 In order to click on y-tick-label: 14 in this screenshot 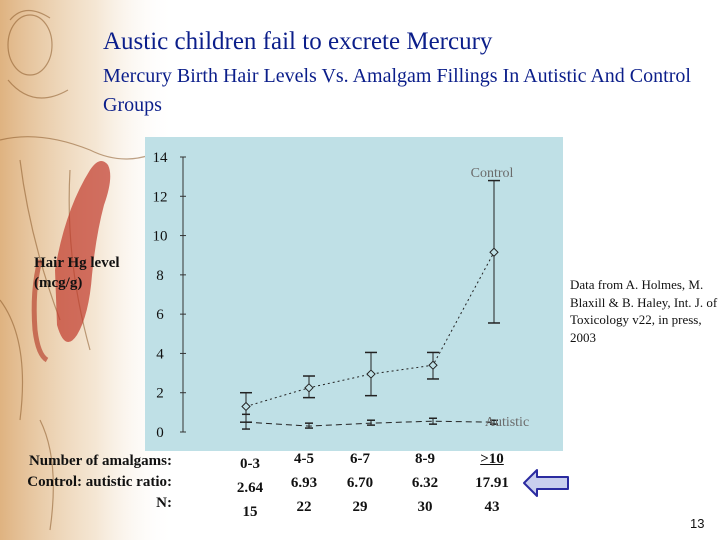, I will do `click(161, 158)`.